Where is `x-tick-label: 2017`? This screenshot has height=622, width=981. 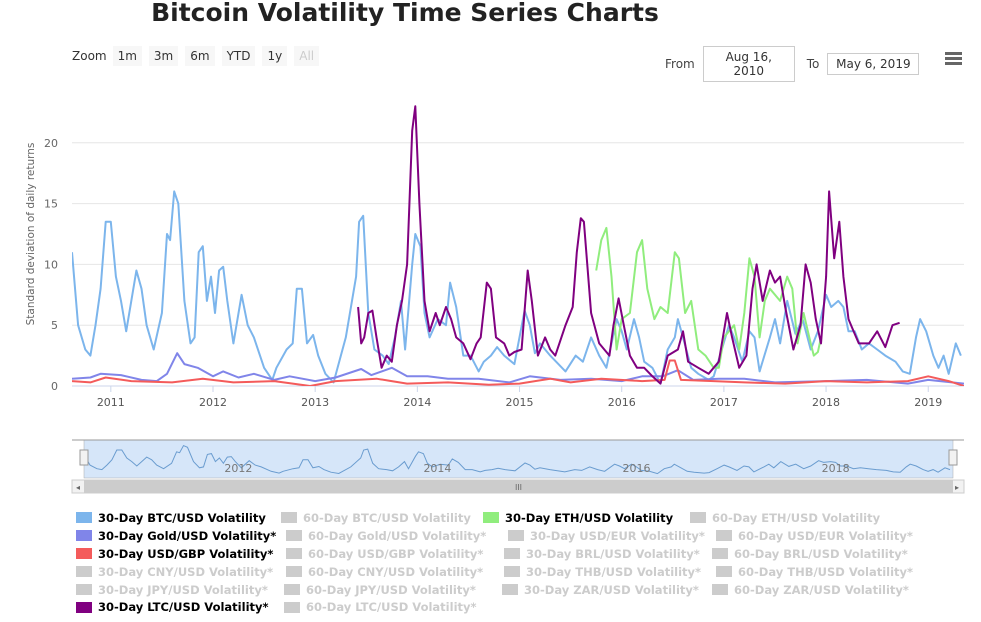 x-tick-label: 2017 is located at coordinates (724, 402).